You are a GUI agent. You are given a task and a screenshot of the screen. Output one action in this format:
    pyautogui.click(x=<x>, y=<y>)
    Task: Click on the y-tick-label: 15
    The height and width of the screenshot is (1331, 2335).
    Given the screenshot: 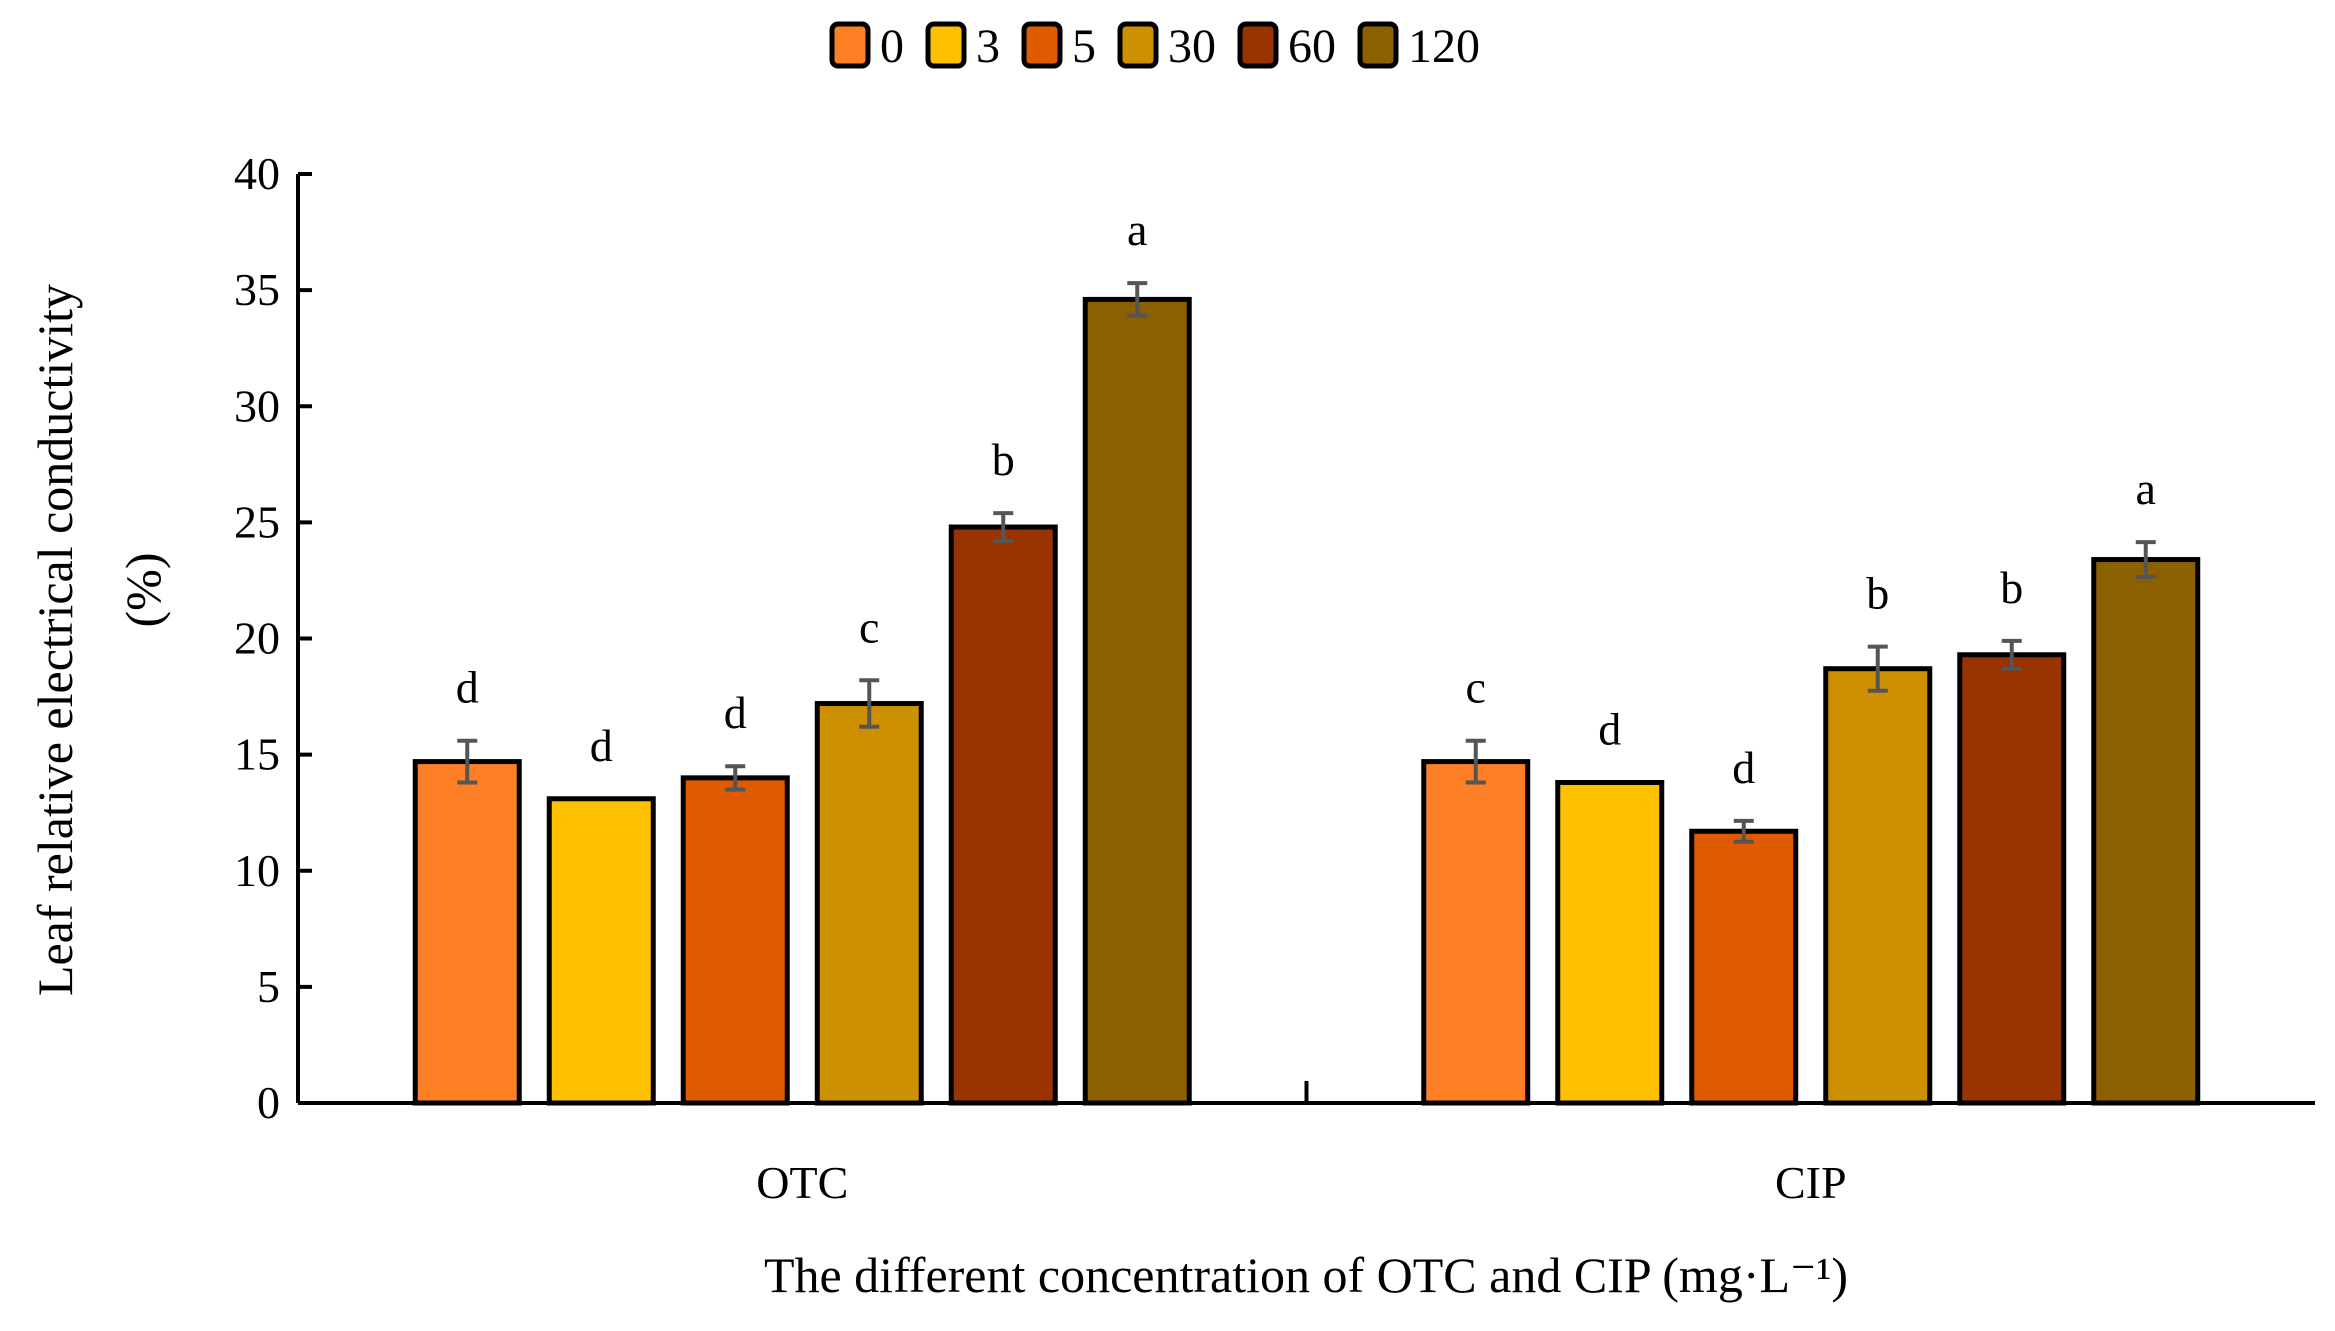 What is the action you would take?
    pyautogui.click(x=257, y=754)
    